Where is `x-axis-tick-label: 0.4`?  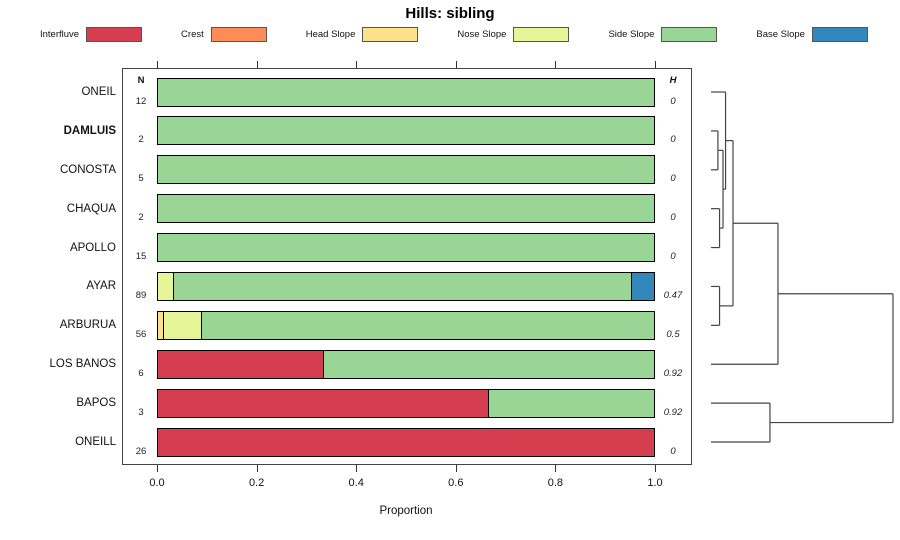
x-axis-tick-label: 0.4 is located at coordinates (356, 483).